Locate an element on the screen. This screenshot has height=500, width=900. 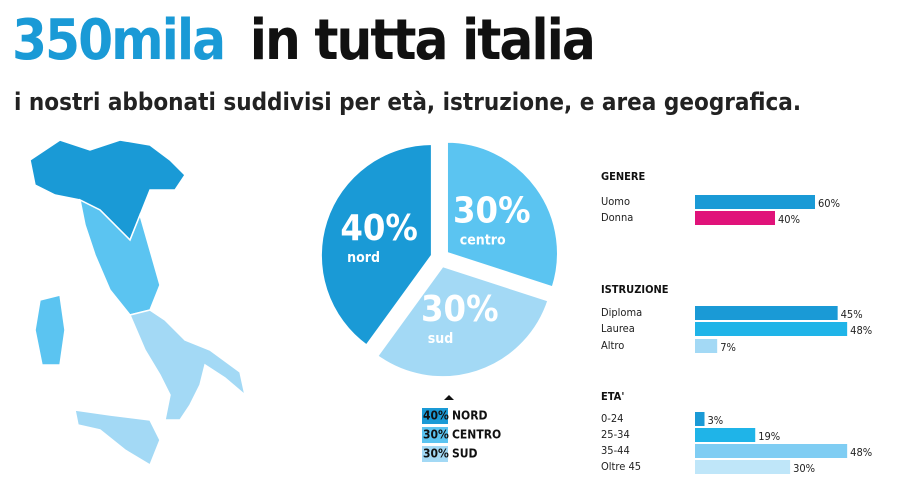
legend-arrow is located at coordinates (449, 397).